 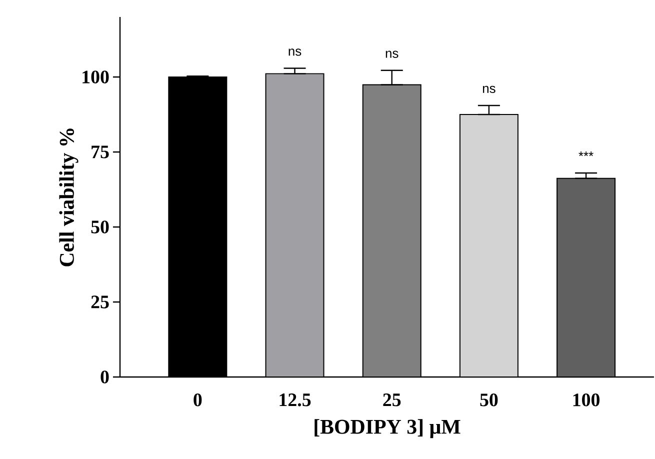 I want to click on x-axis-title: [BODIPY 3] μM, so click(x=387, y=428).